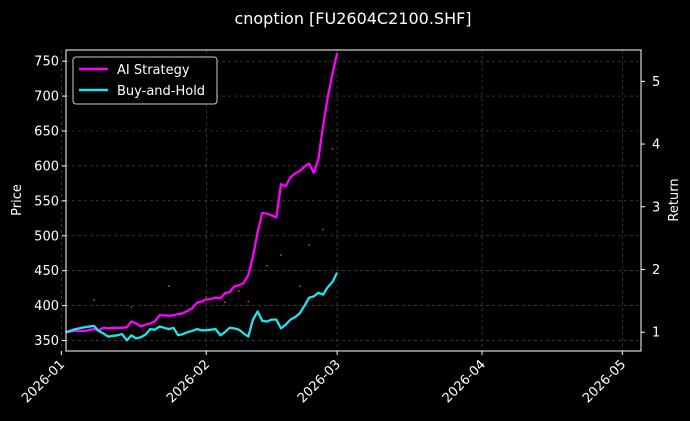 The image size is (690, 421). I want to click on right-tick-label: 2, so click(656, 270).